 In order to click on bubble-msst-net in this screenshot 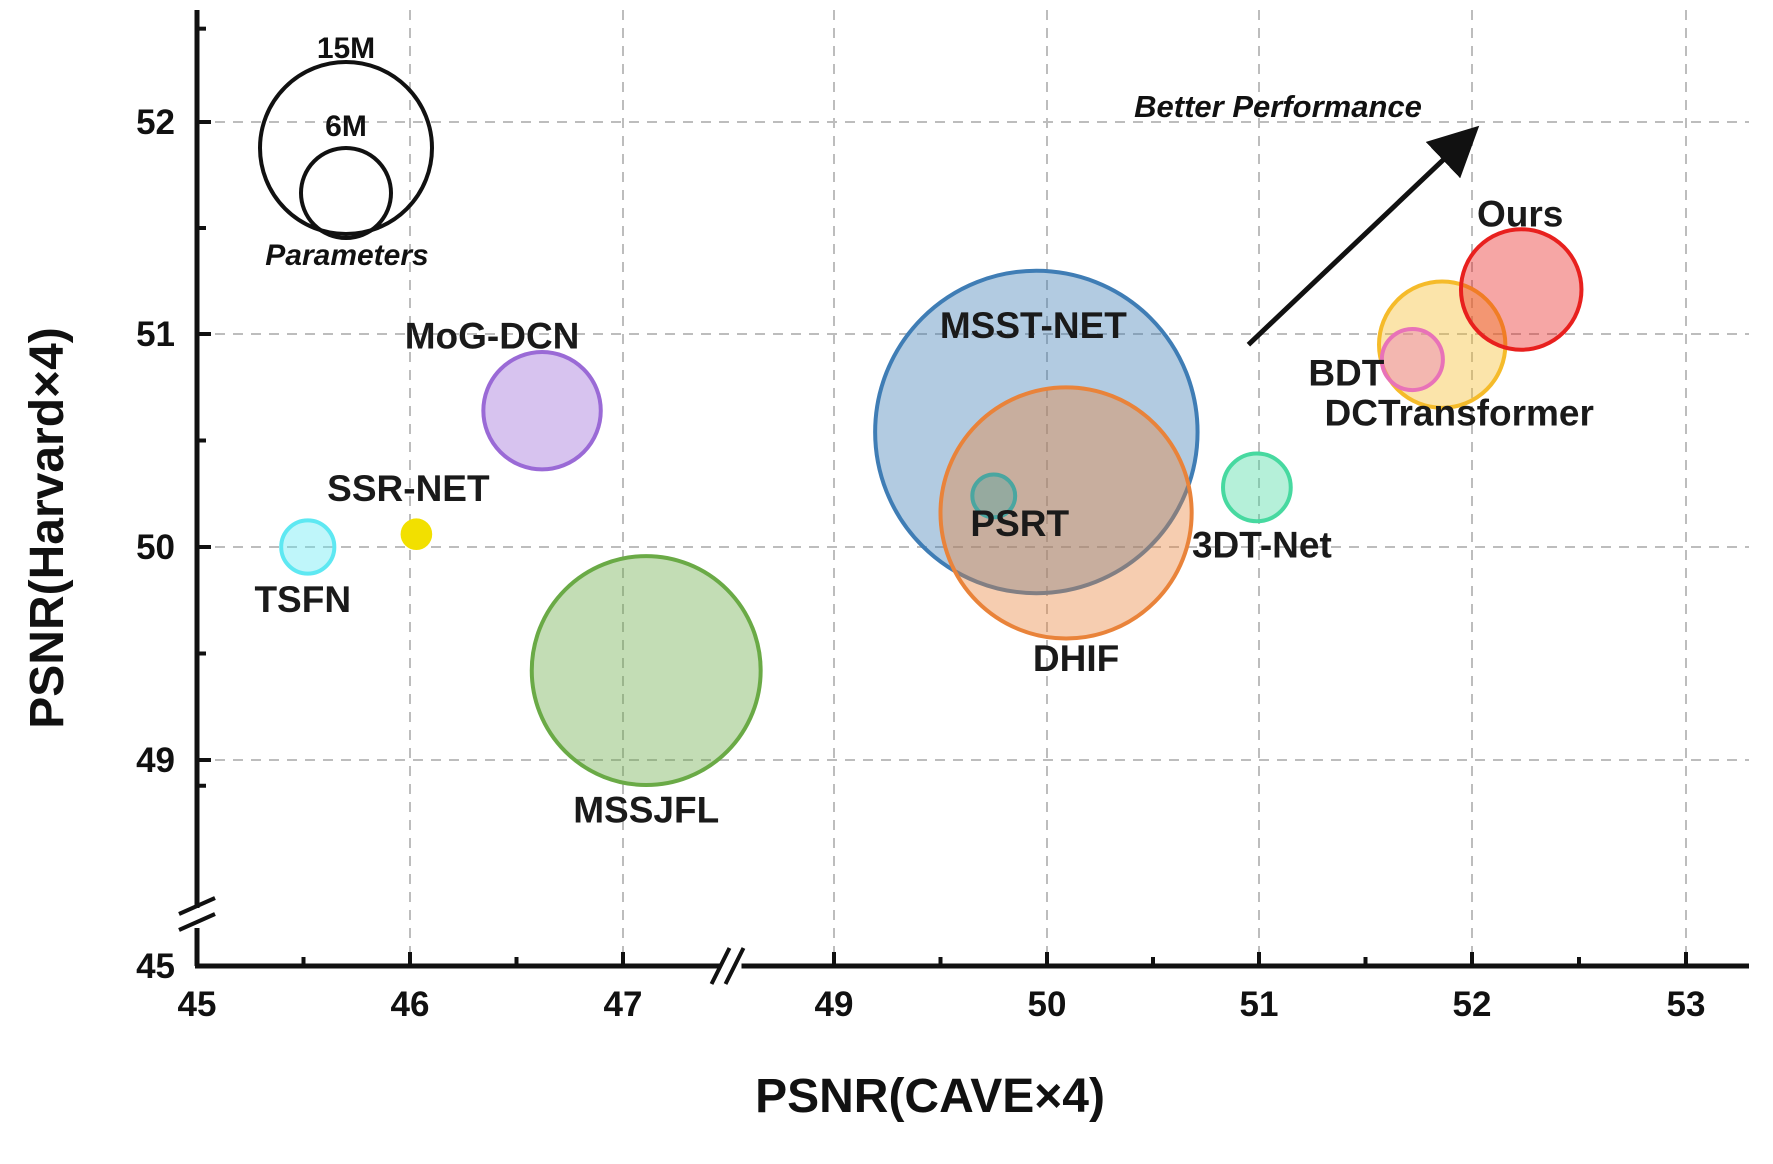, I will do `click(1036, 432)`.